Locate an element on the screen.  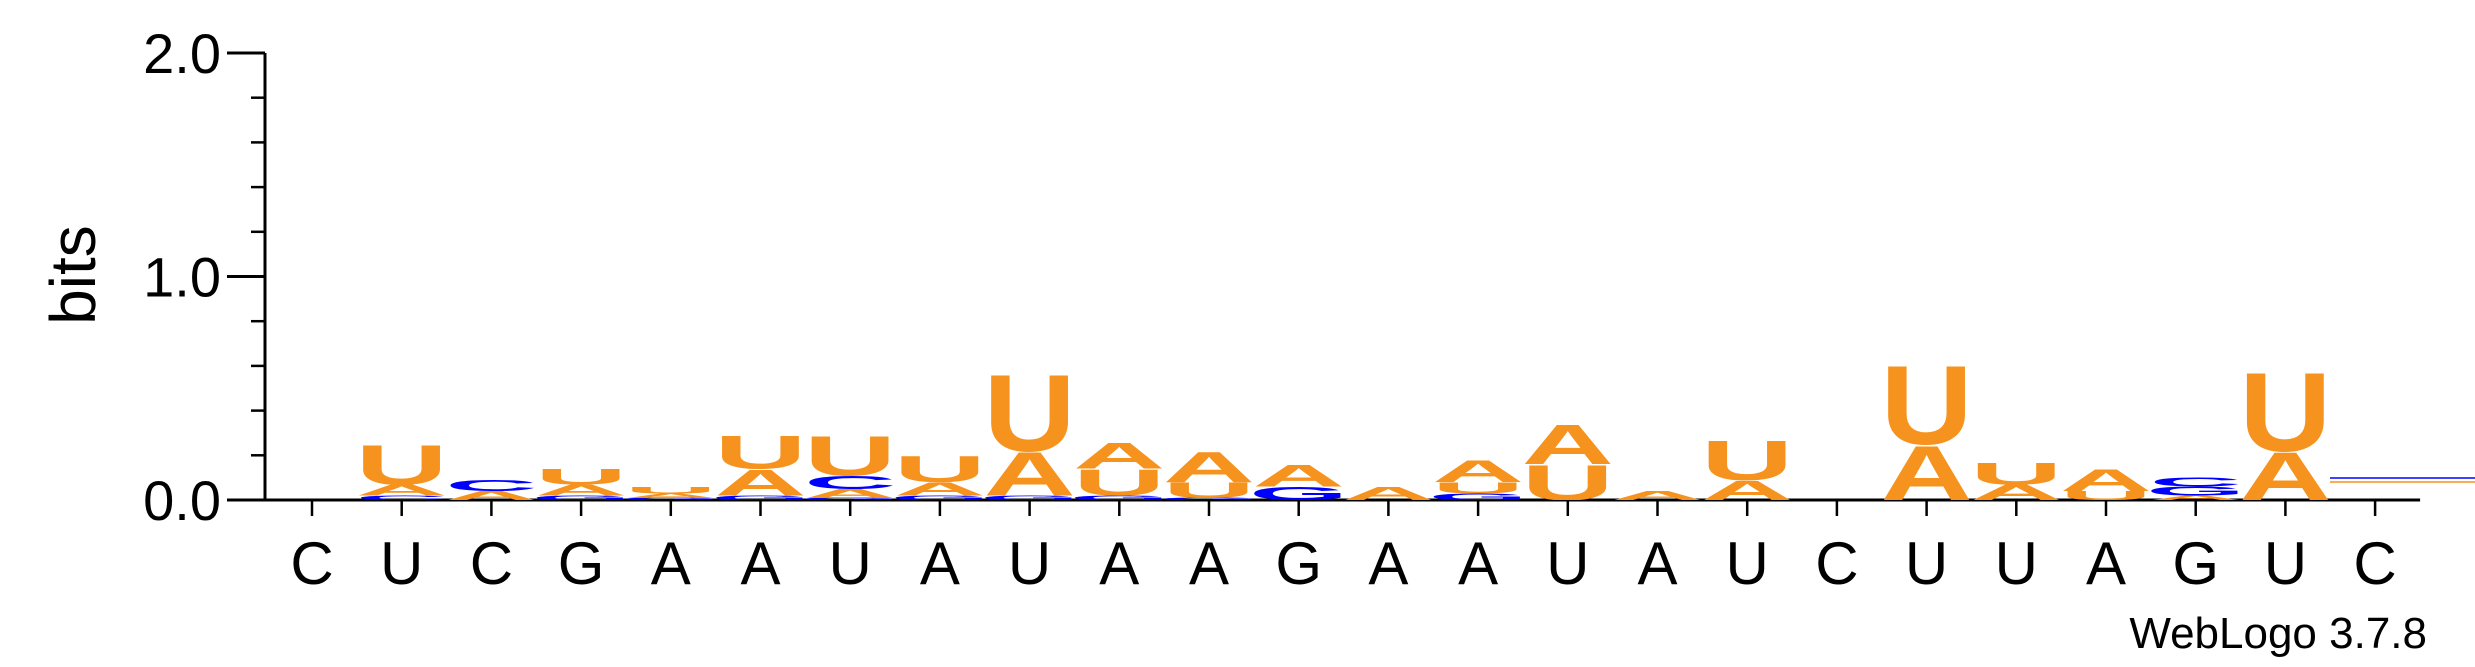
y-axis: 0.0 1.0 2.0 is located at coordinates (205, 277).